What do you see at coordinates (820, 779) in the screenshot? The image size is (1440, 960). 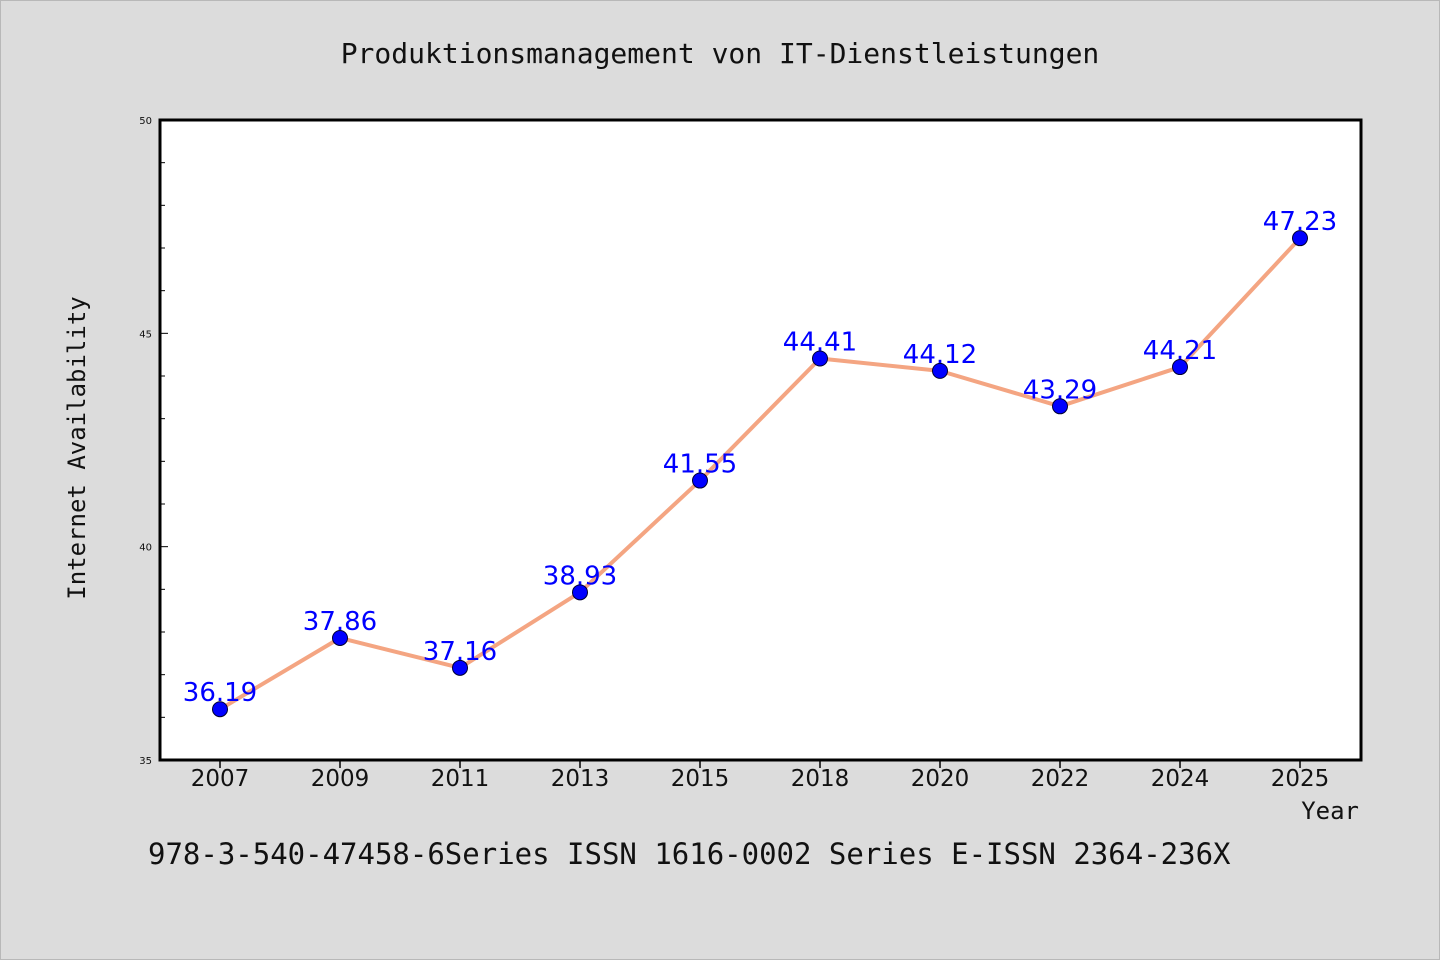 I see `x-tick-label: 2018` at bounding box center [820, 779].